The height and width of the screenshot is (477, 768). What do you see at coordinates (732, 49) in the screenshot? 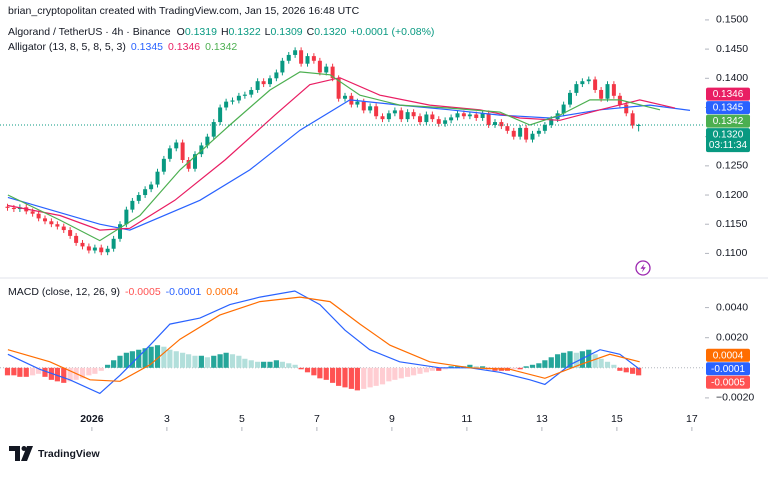
I see `y-tick-label: 0.1450` at bounding box center [732, 49].